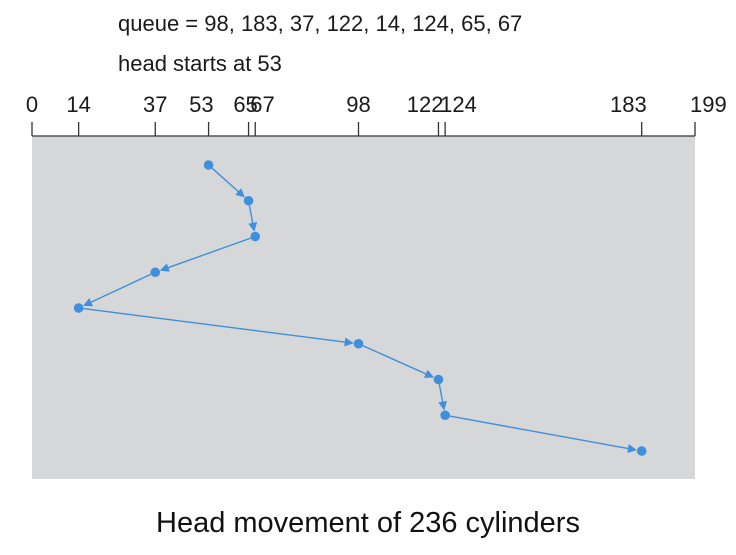 Image resolution: width=736 pixels, height=555 pixels. Describe the element at coordinates (628, 104) in the screenshot. I see `axis-tick-label: 183` at that location.